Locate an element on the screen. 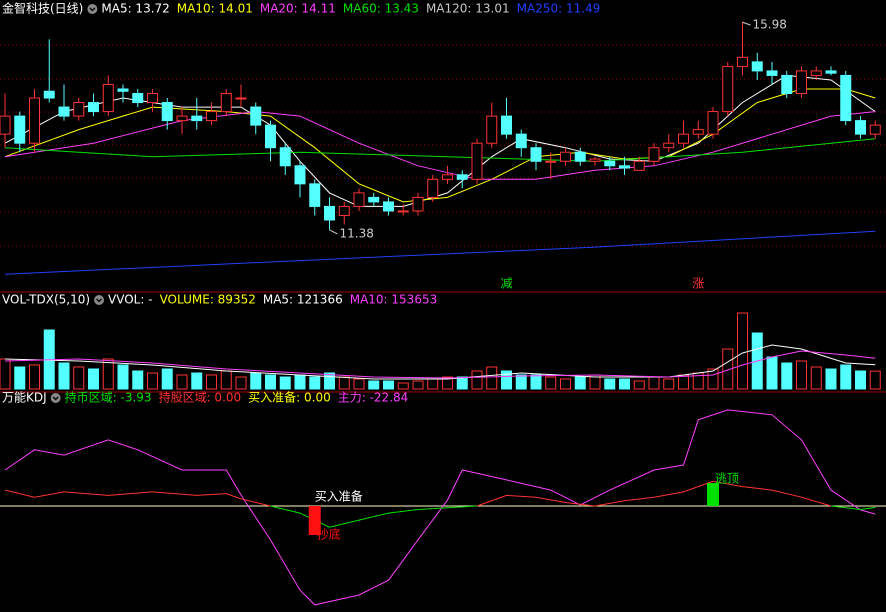 This screenshot has width=886, height=612. signal-text: 逃顶 is located at coordinates (727, 479).